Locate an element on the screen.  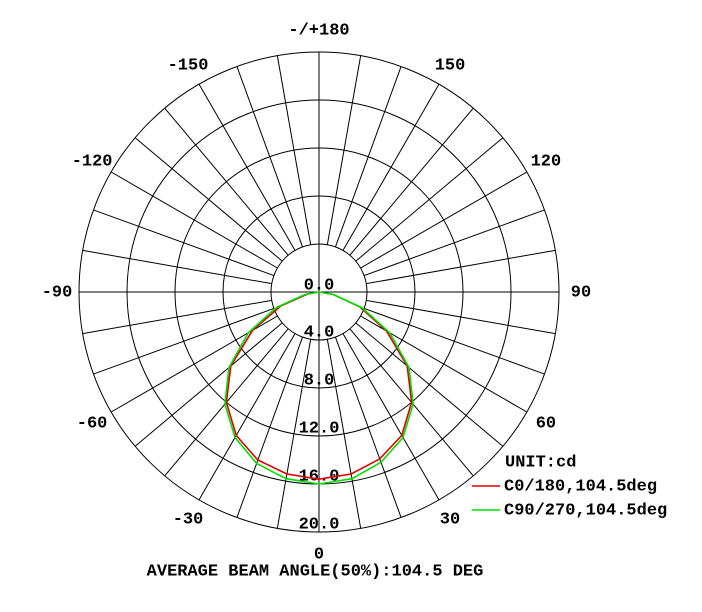
r-tick-label: 20.0 is located at coordinates (319, 524).